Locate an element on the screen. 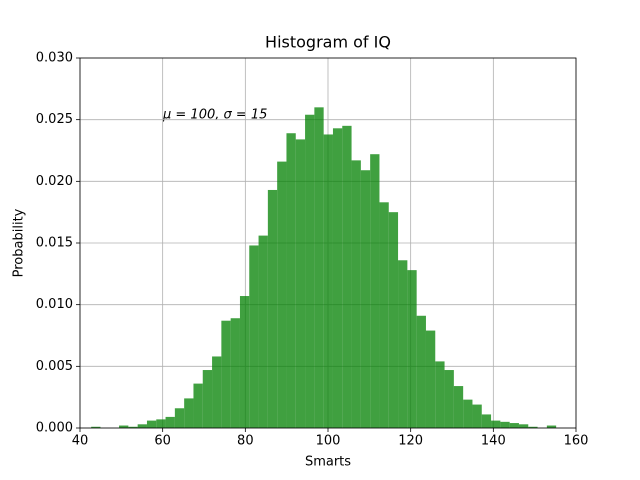  y-tick-label: 0.020 is located at coordinates (54, 181).